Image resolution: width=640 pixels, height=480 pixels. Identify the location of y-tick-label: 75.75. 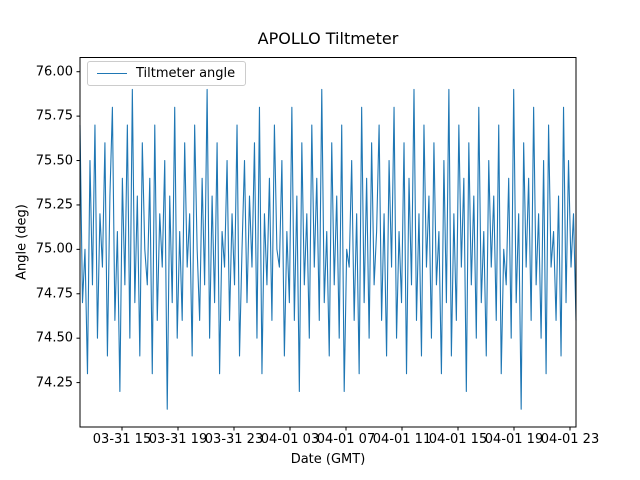
(54, 116).